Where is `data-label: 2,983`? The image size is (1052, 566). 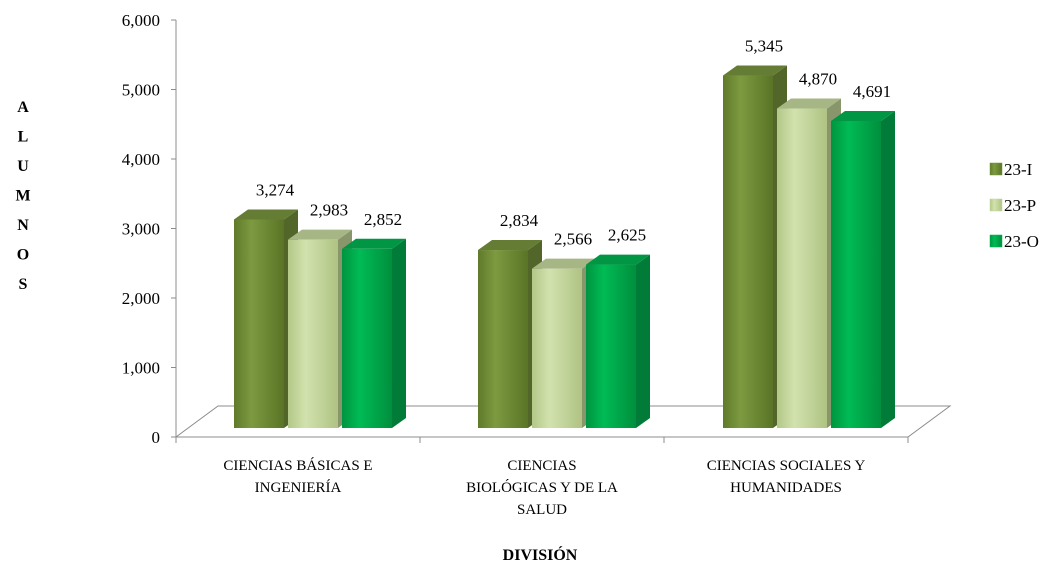
data-label: 2,983 is located at coordinates (329, 210).